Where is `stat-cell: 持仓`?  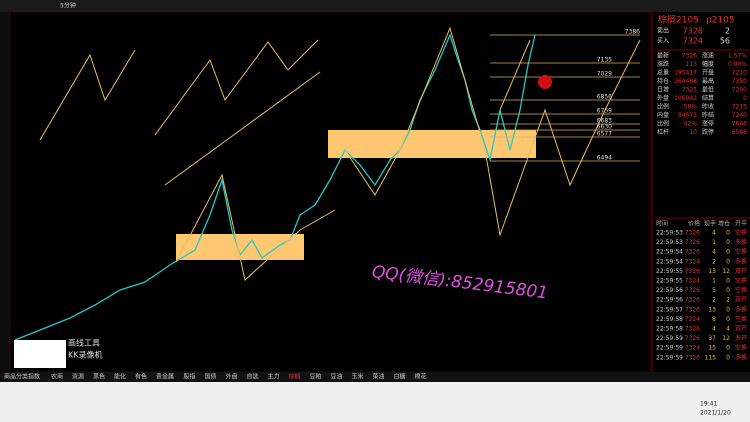 stat-cell: 持仓 is located at coordinates (663, 81).